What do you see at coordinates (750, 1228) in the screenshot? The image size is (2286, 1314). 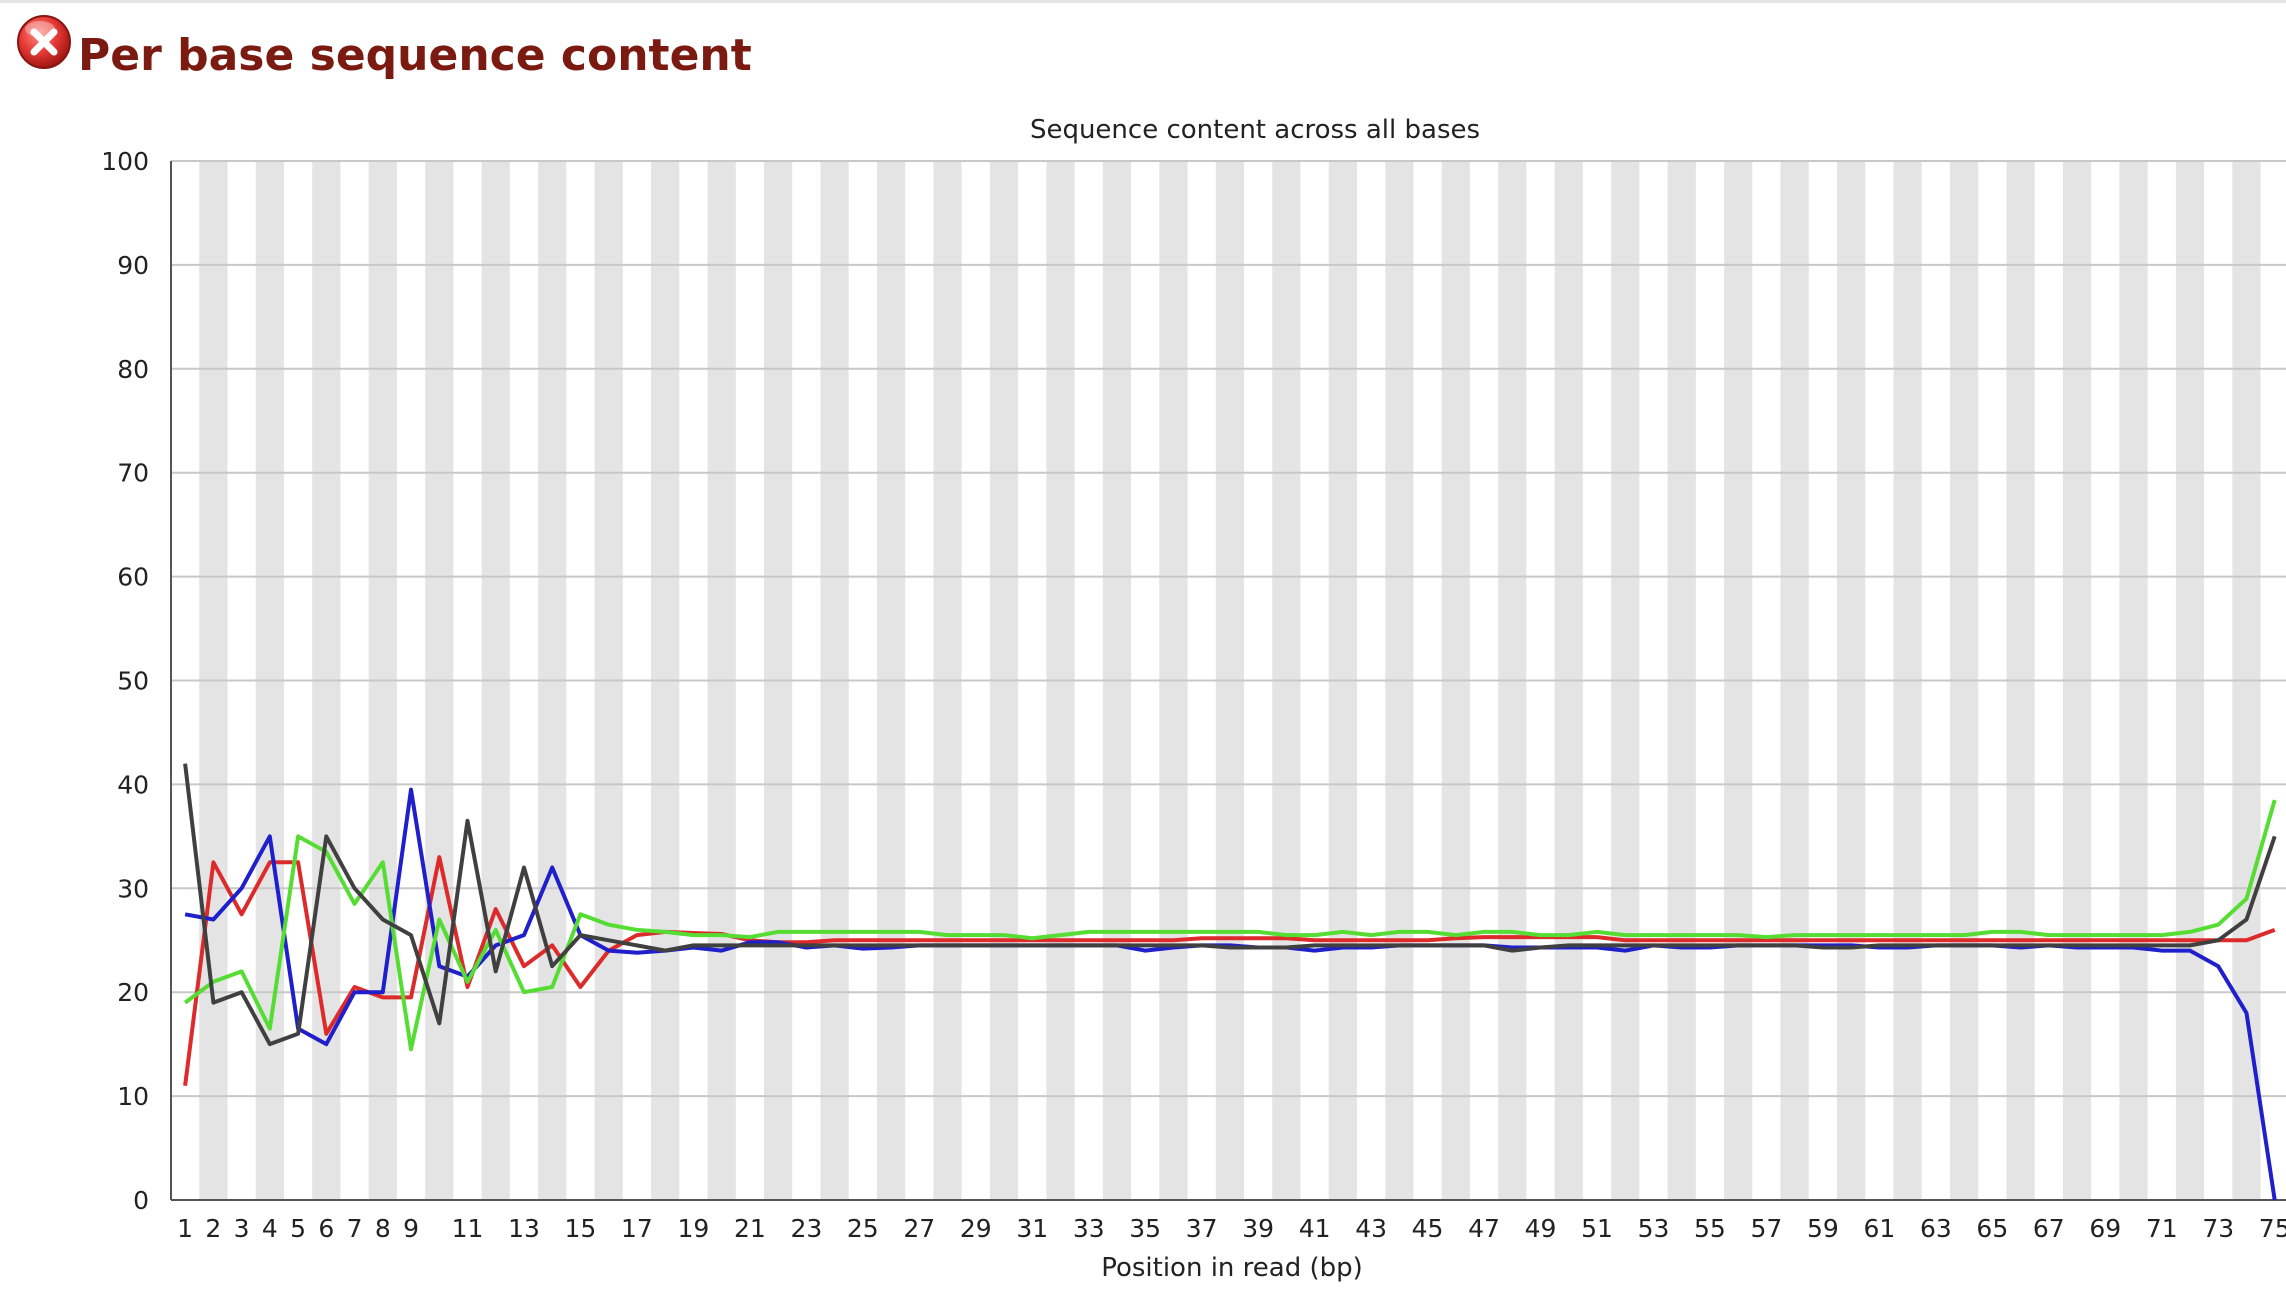 I see `x-tick-label: 21` at bounding box center [750, 1228].